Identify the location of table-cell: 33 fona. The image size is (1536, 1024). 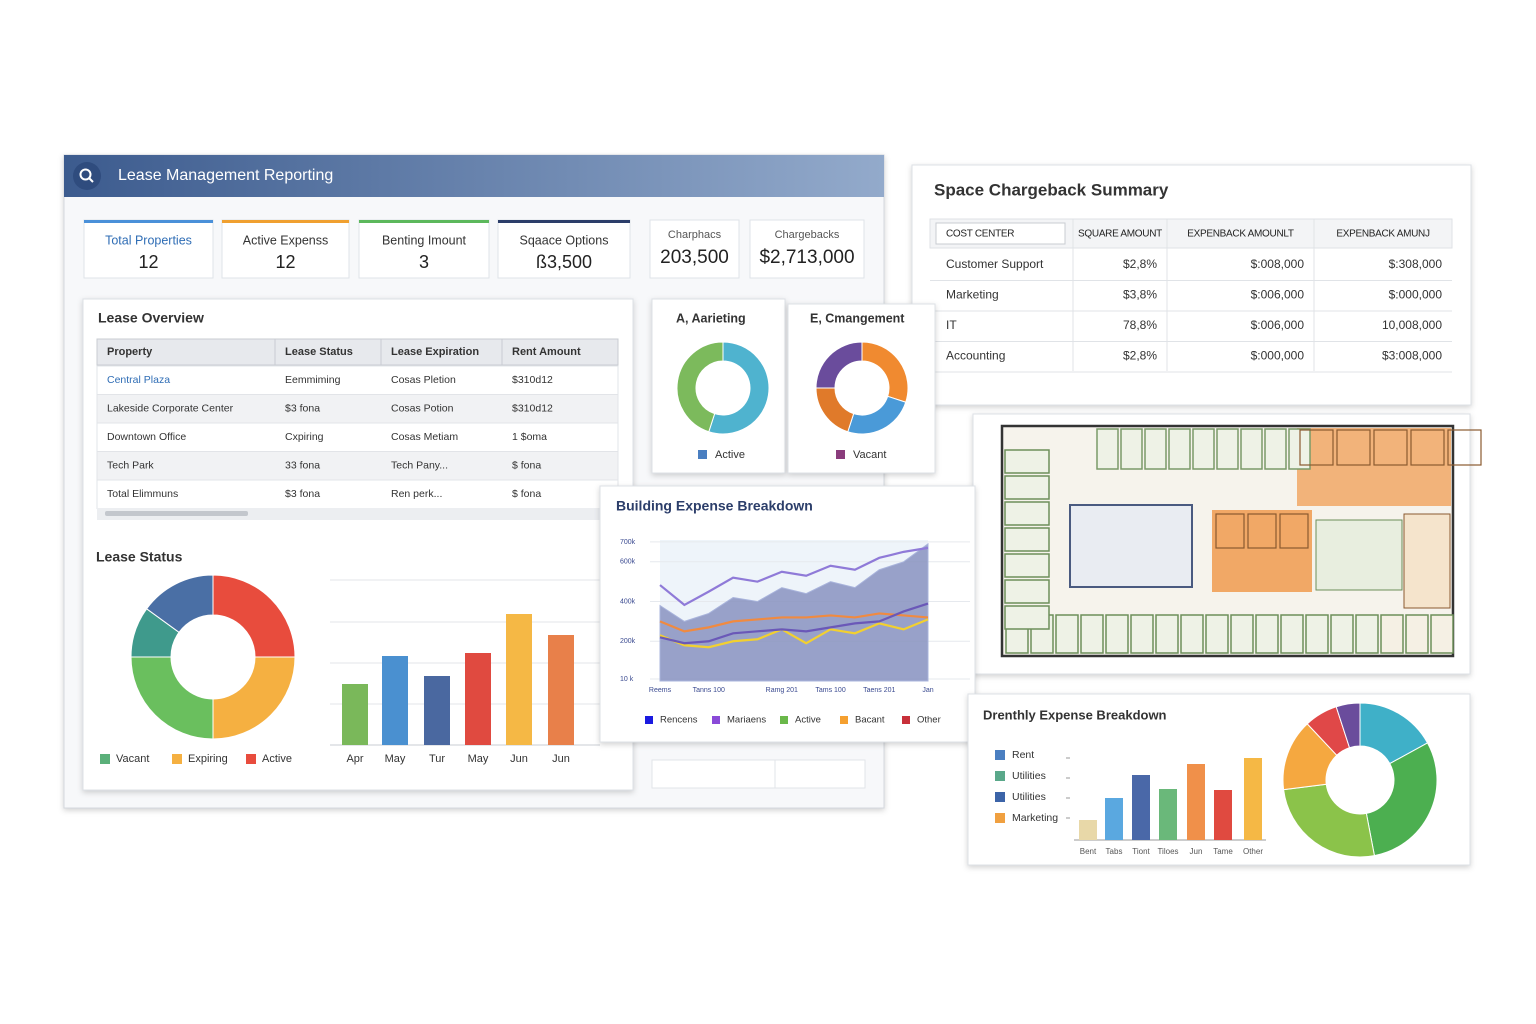
(302, 465).